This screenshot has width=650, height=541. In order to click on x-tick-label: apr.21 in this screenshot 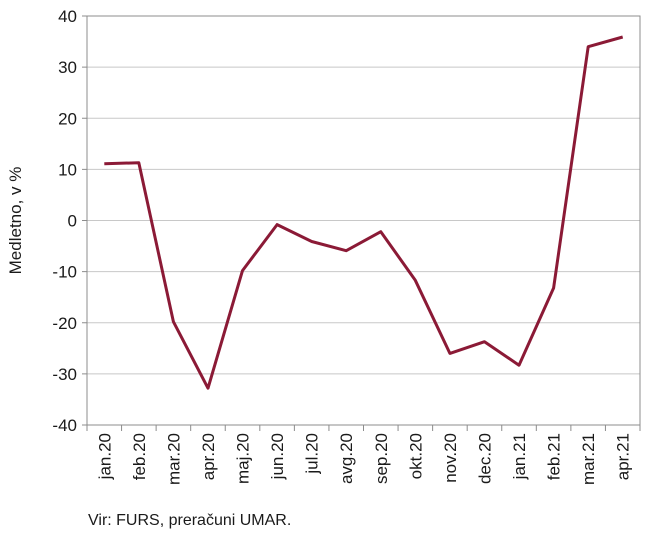, I will do `click(623, 456)`.